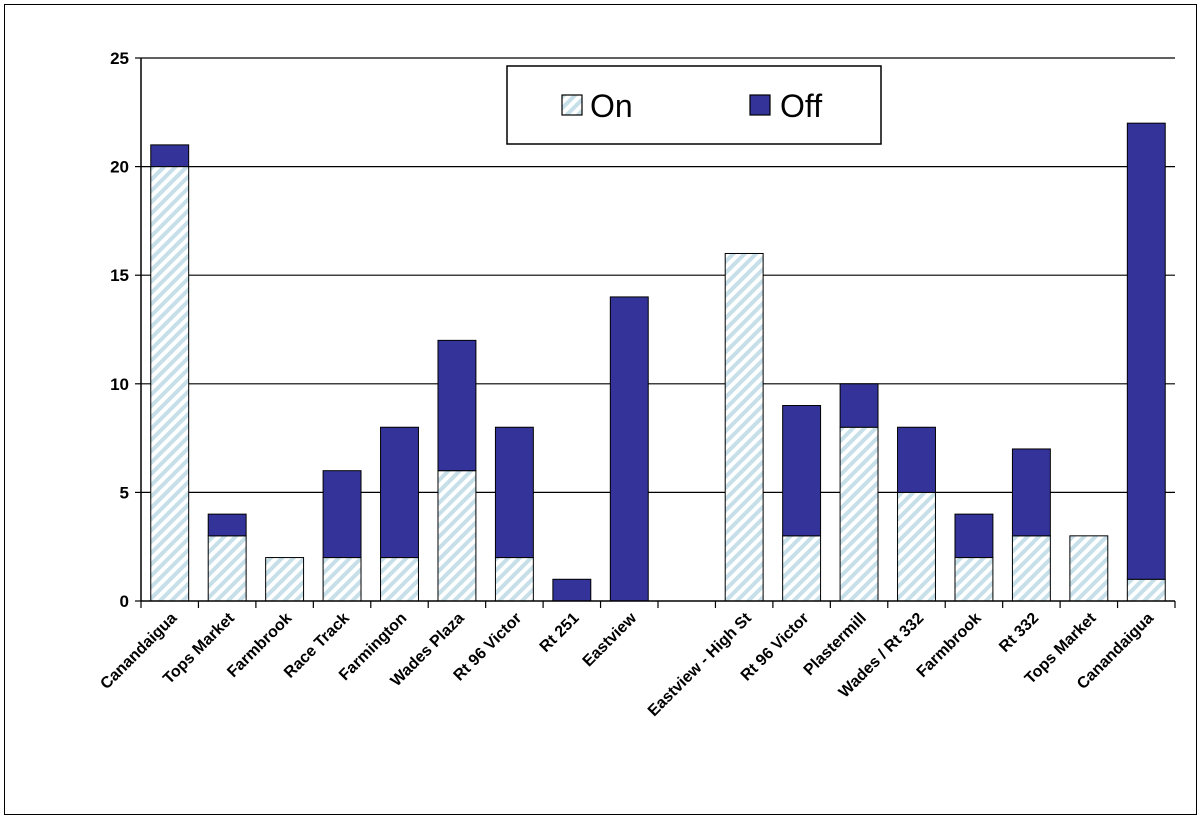 Image resolution: width=1201 pixels, height=819 pixels. I want to click on x-tick-label-10: Eastview - High St, so click(700, 664).